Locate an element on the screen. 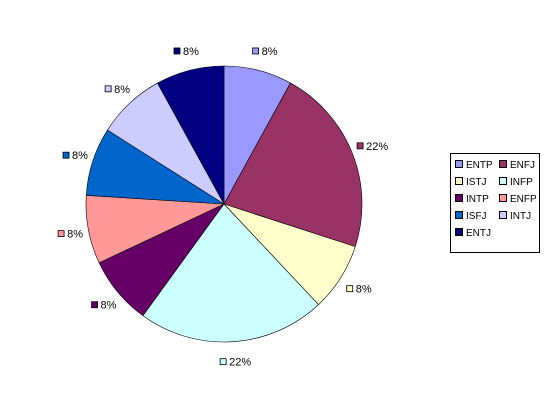 This screenshot has height=408, width=547. data-label-entj: 8% is located at coordinates (186, 52).